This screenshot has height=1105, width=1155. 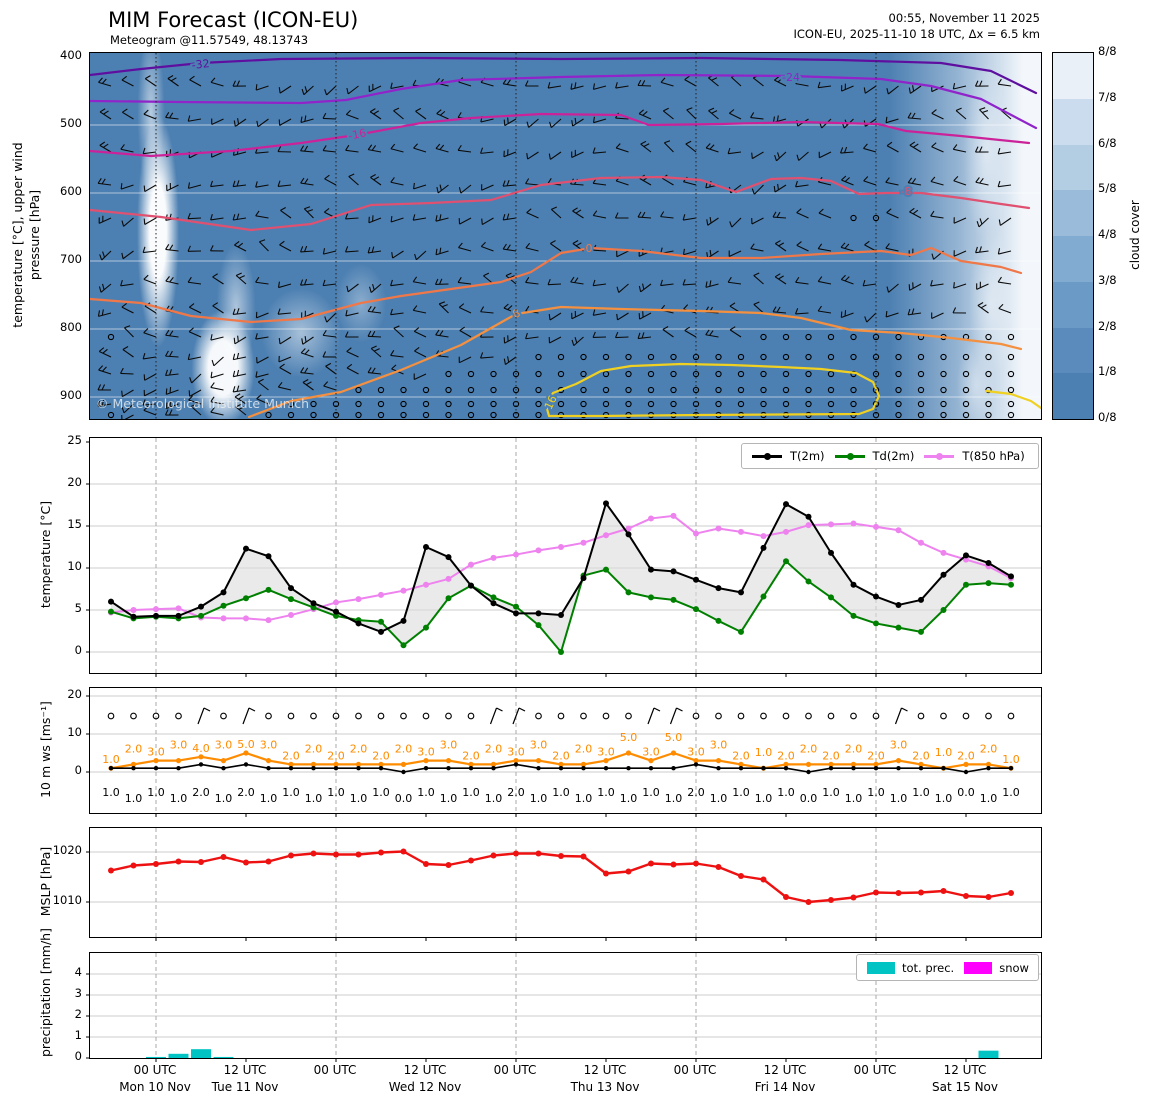 I want to click on colorbar-label: cloud cover, so click(x=1135, y=235).